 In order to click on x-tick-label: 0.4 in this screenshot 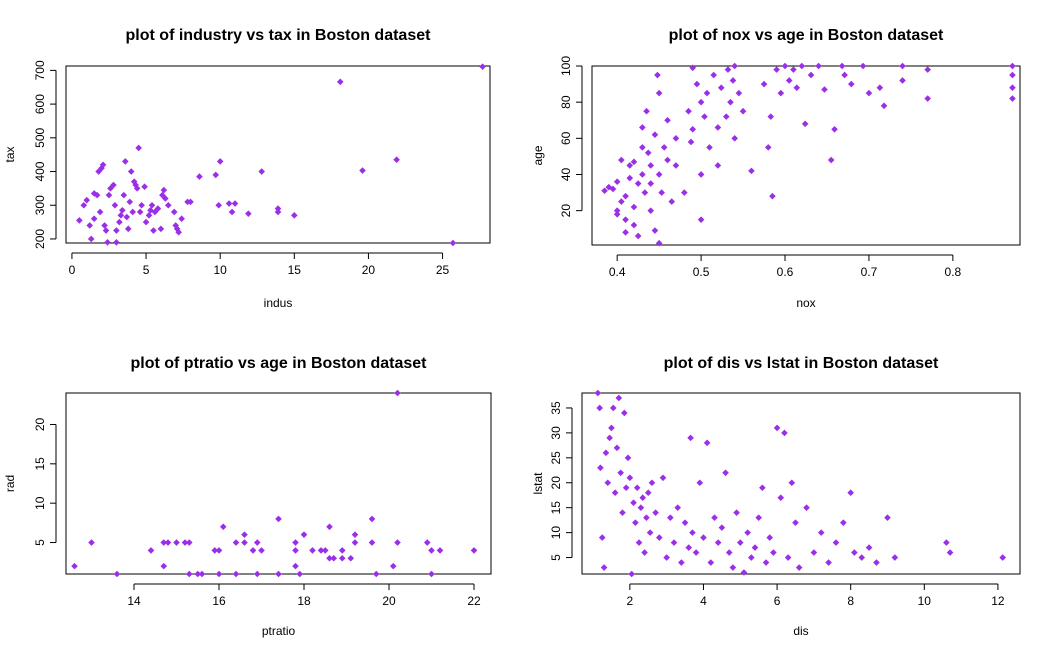, I will do `click(617, 272)`.